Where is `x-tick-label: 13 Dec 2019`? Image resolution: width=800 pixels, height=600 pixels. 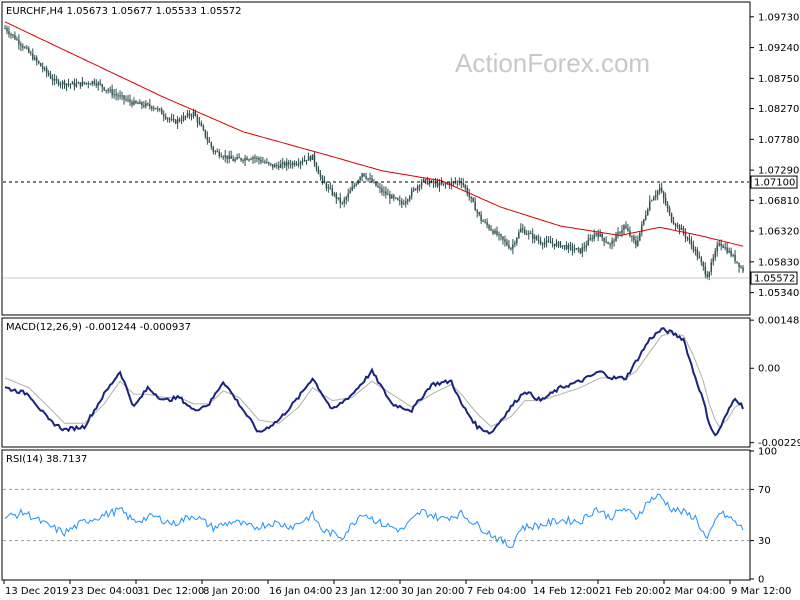
x-tick-label: 13 Dec 2019 is located at coordinates (37, 591).